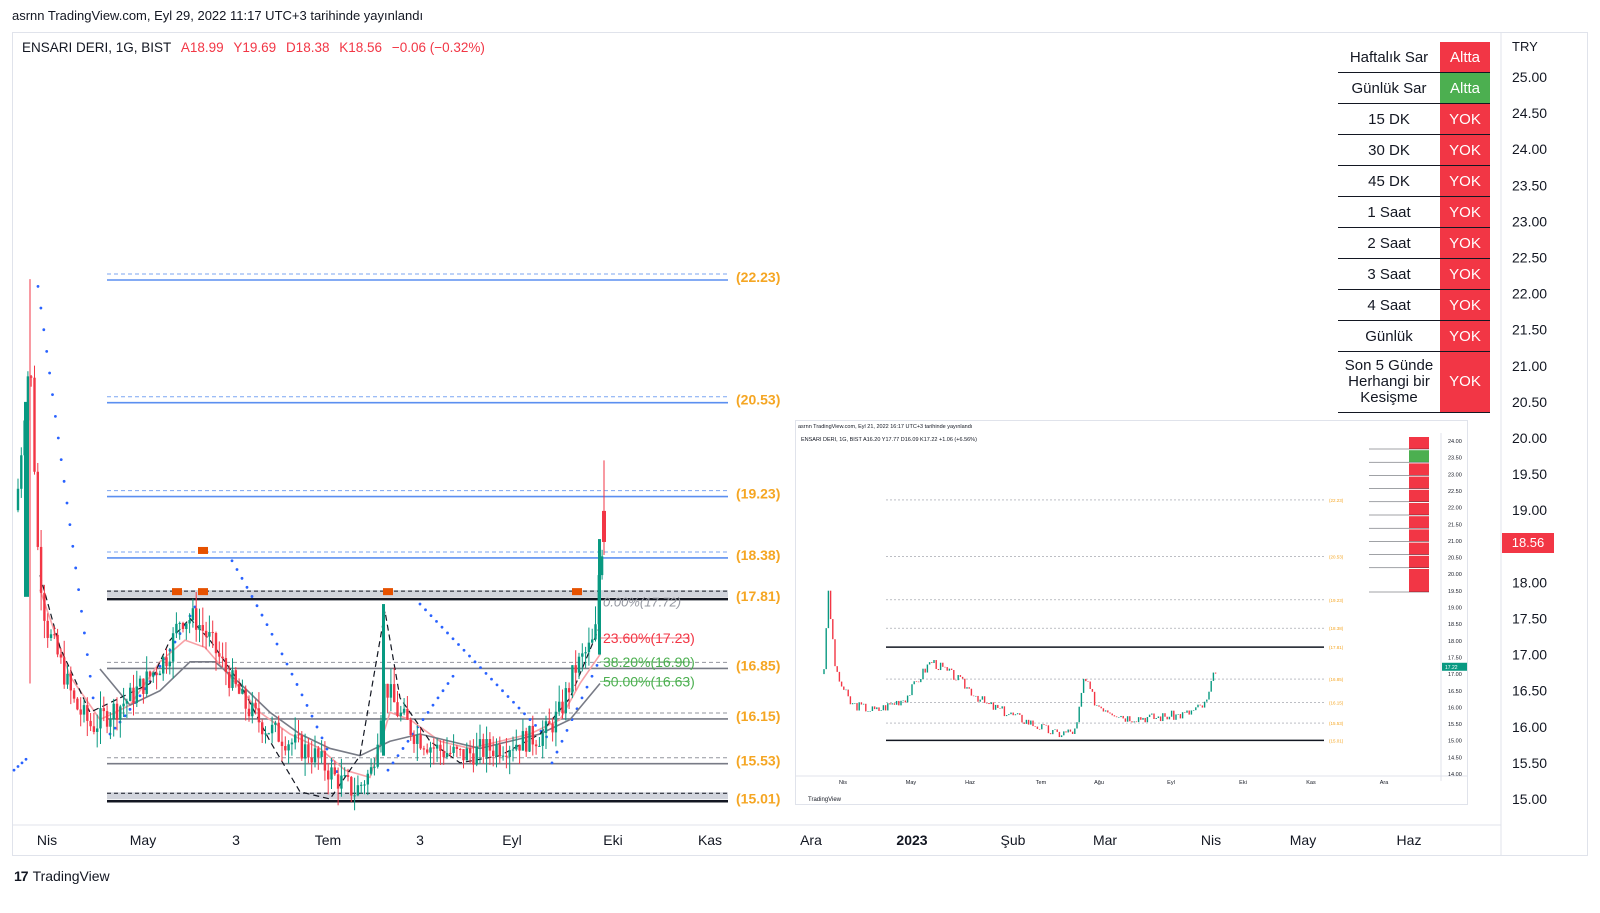  Describe the element at coordinates (1414, 119) in the screenshot. I see `sar-row: 15 DK YOK` at that location.